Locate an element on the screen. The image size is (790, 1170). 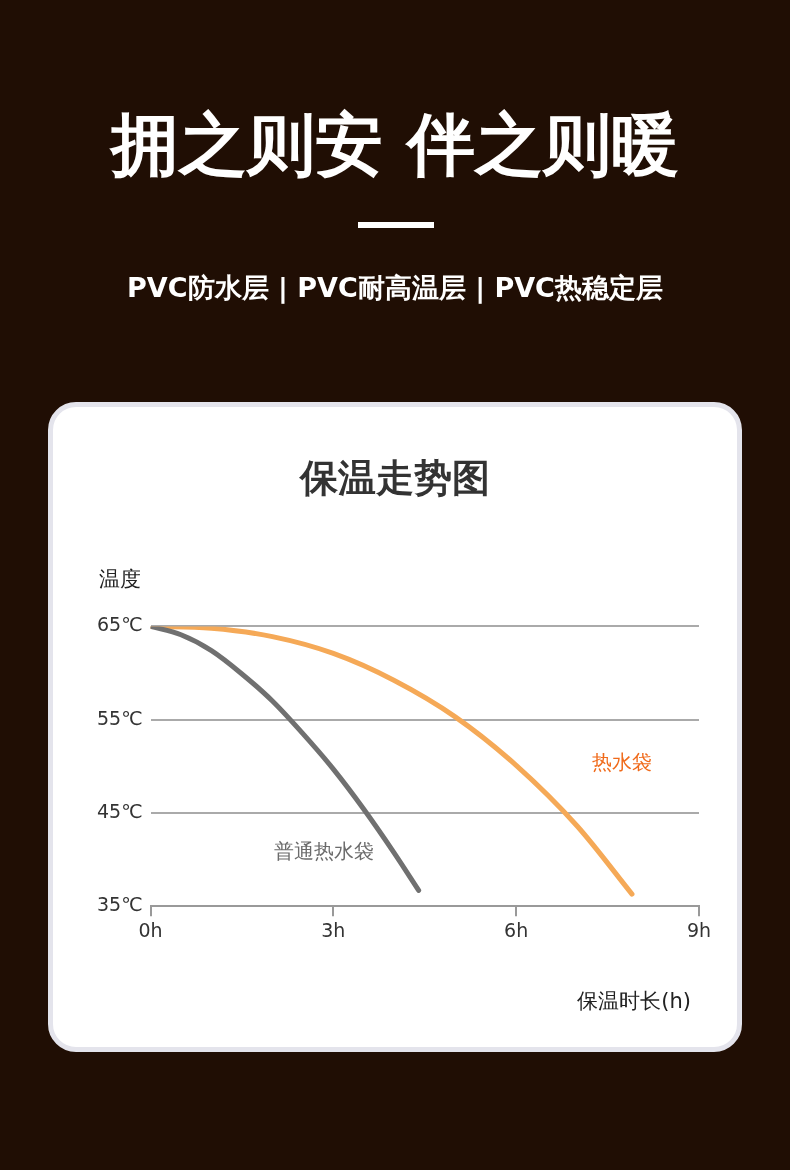
y-tick-label: 55℃ is located at coordinates (120, 717).